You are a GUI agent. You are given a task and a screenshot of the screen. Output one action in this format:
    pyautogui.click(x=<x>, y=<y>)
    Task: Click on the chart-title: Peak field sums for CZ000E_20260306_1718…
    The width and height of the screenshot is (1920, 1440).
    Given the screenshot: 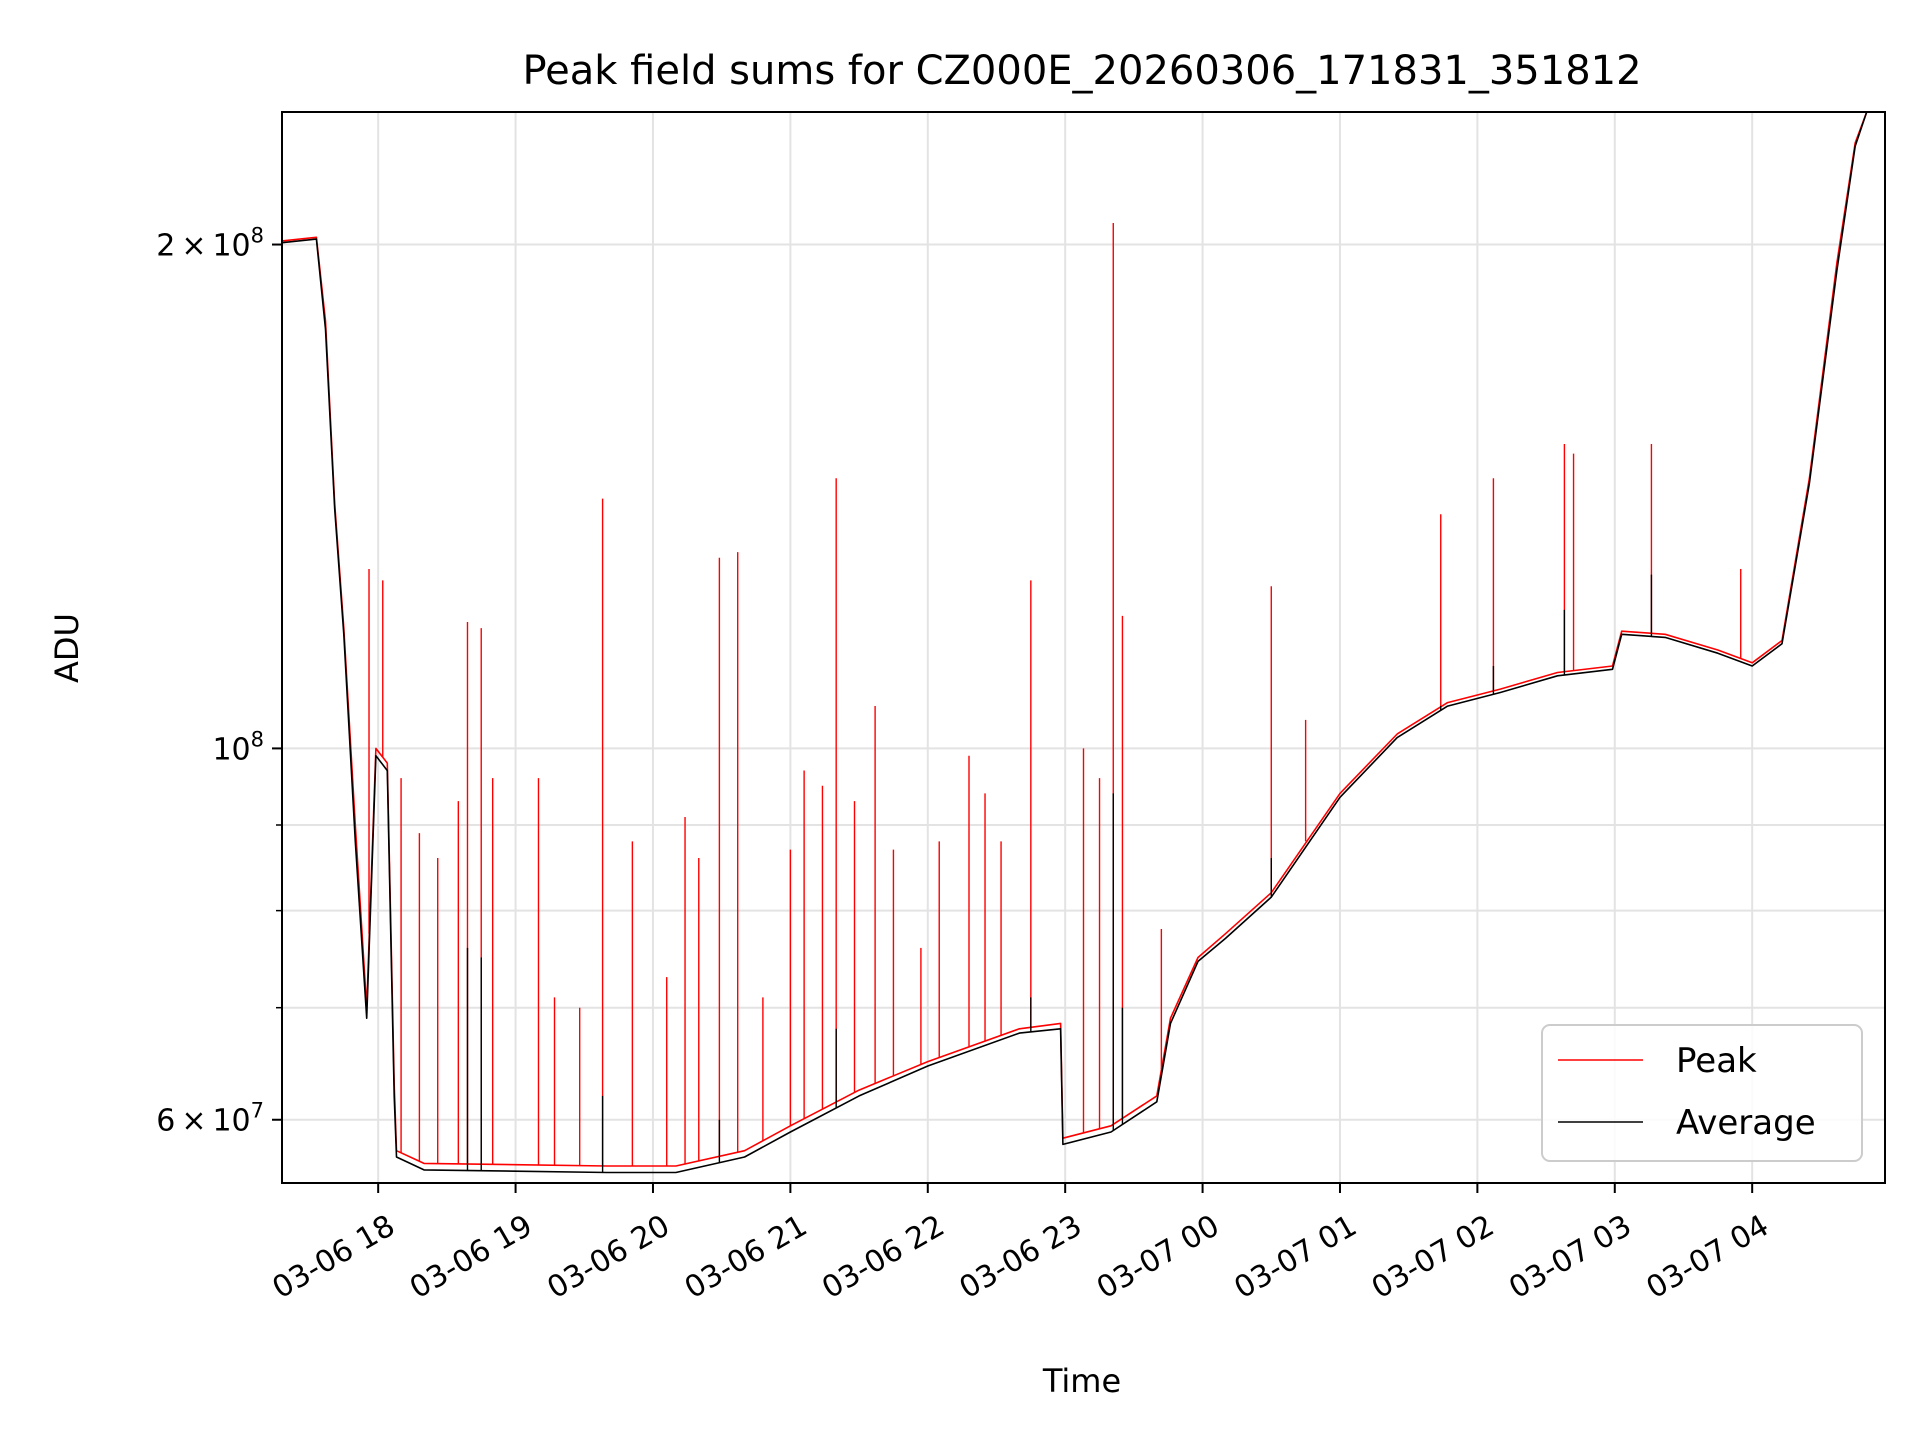 What is the action you would take?
    pyautogui.click(x=1081, y=71)
    